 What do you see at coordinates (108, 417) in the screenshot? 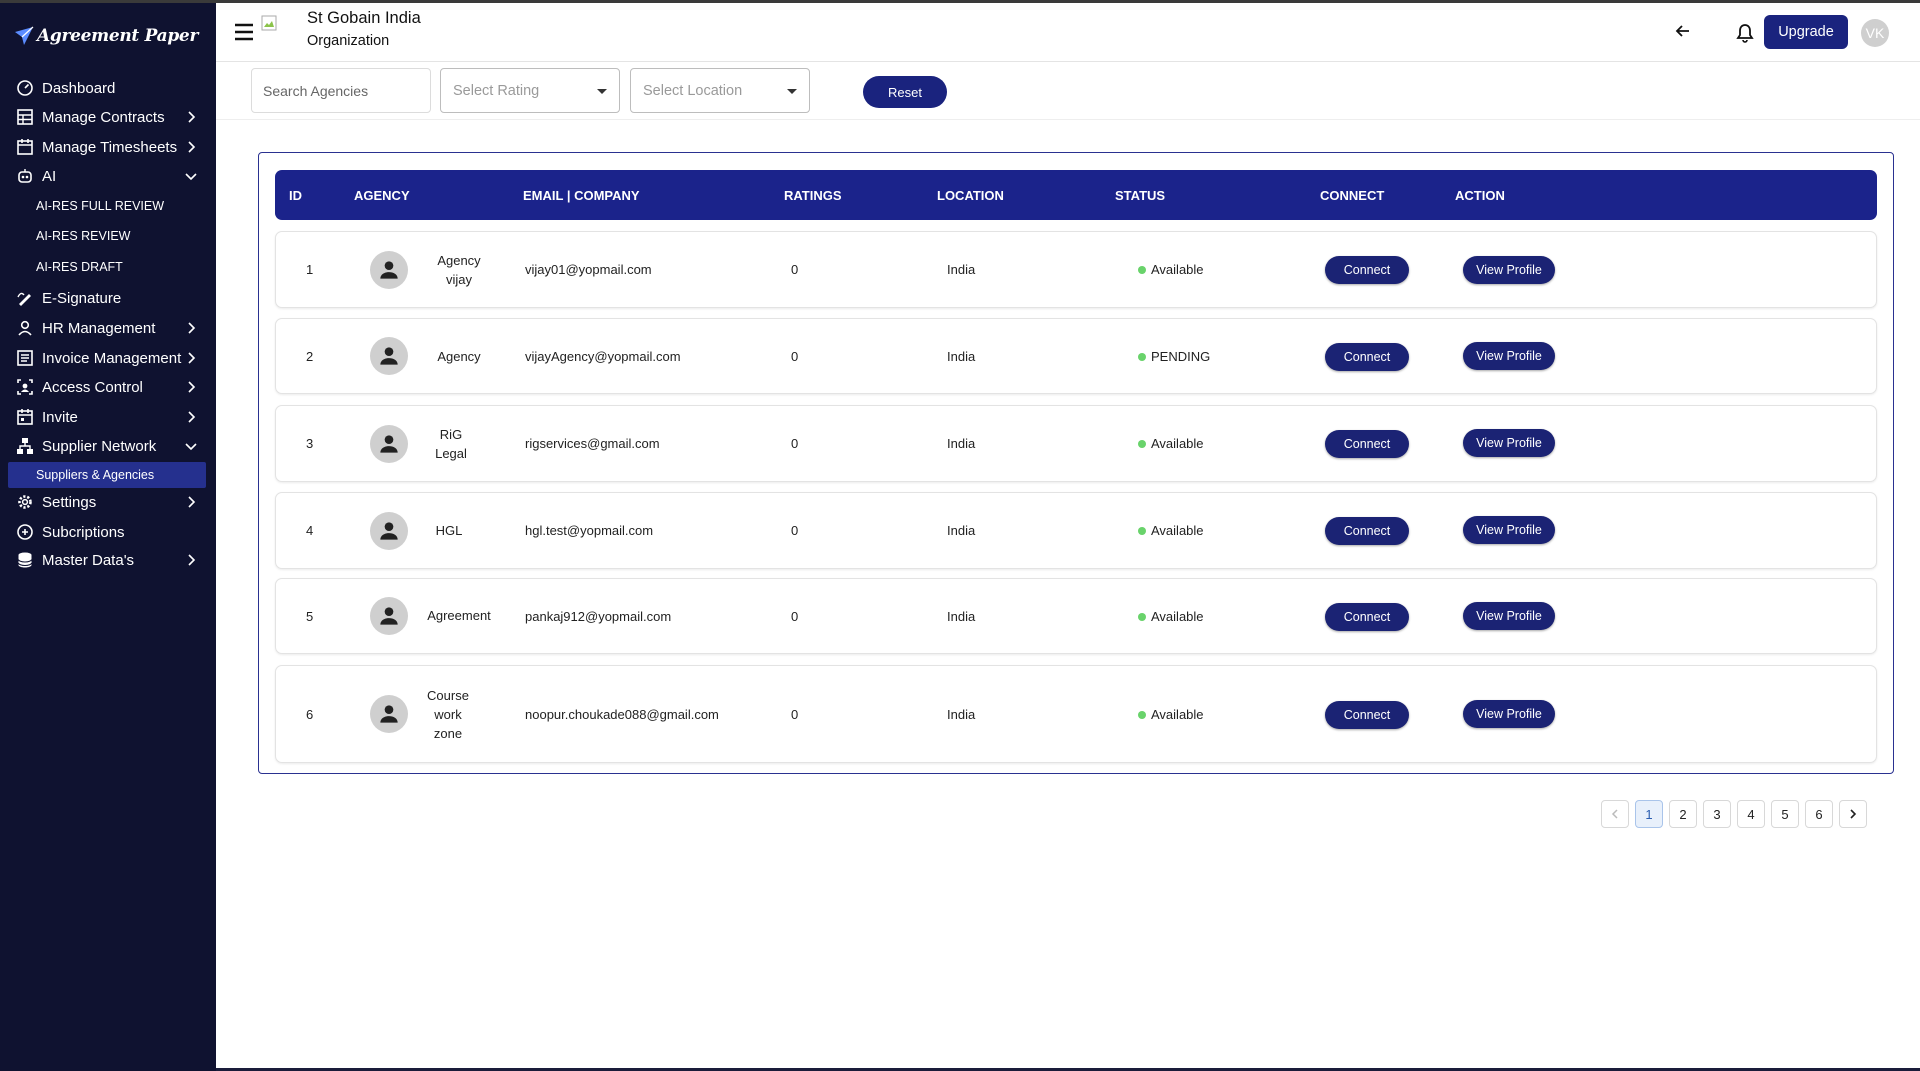
I see `sidebar-item-invite: Invite` at bounding box center [108, 417].